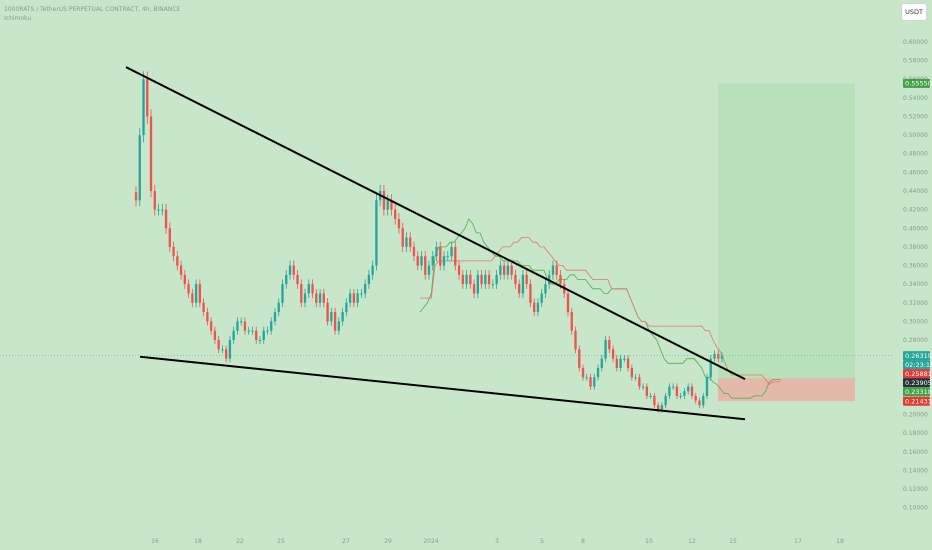 The width and height of the screenshot is (932, 550). Describe the element at coordinates (915, 247) in the screenshot. I see `y-tick-label: 0.38000` at that location.